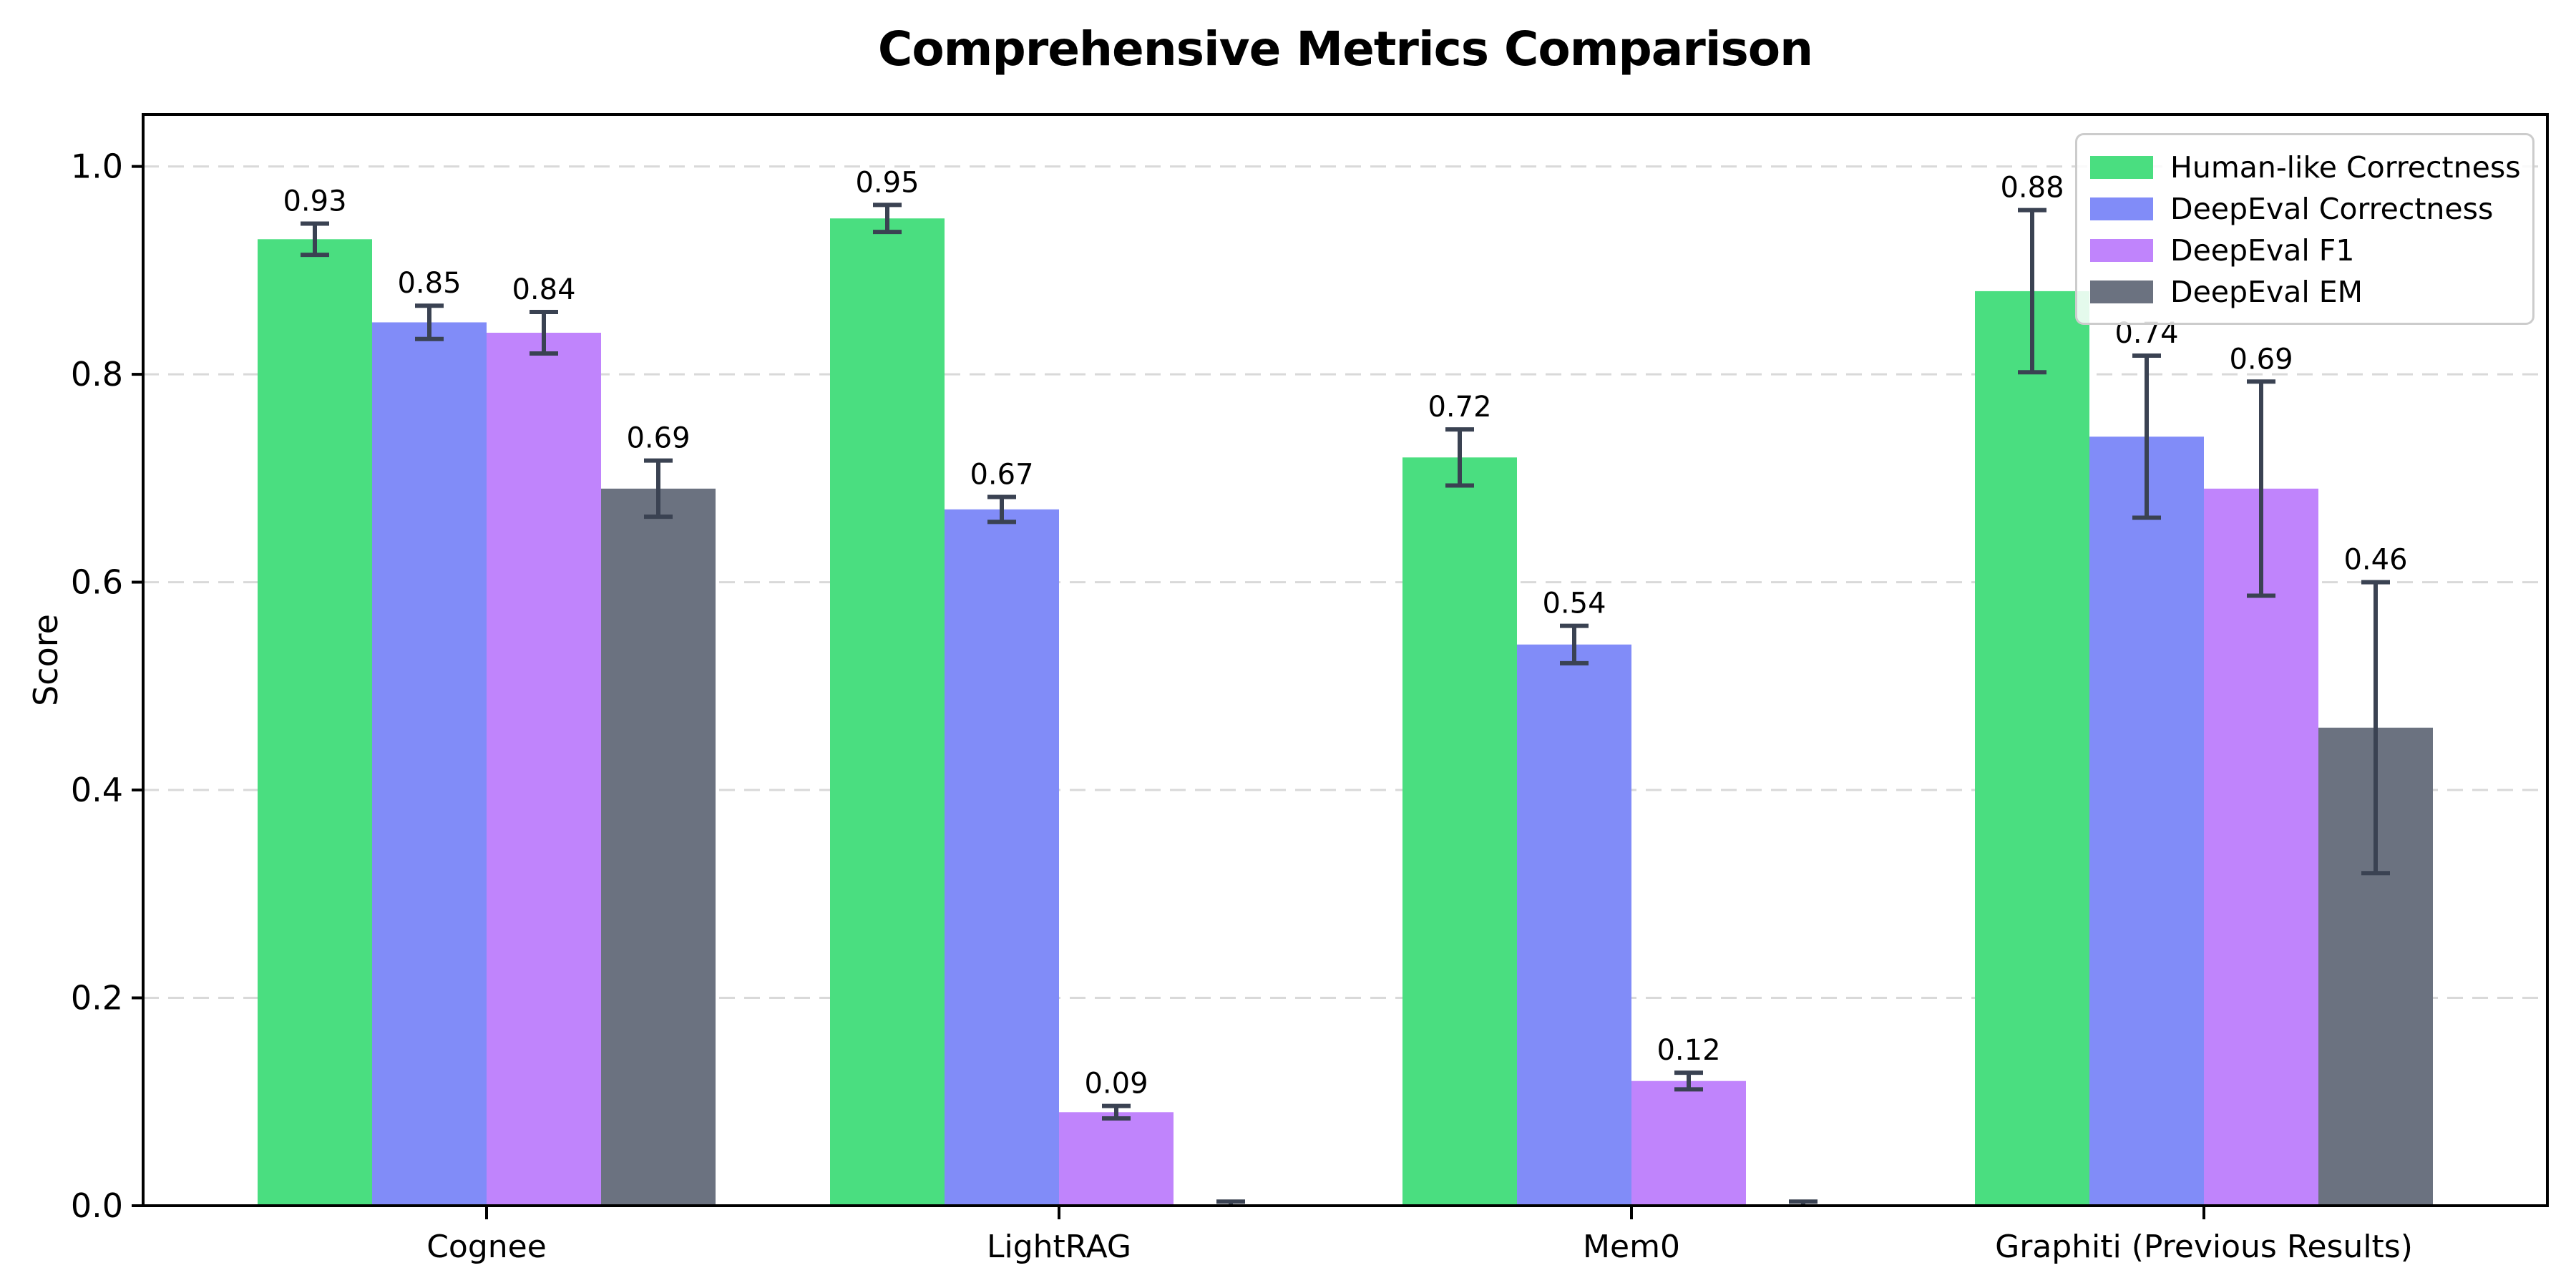 The width and height of the screenshot is (2576, 1288). What do you see at coordinates (2375, 560) in the screenshot?
I see `value-label: 0.46` at bounding box center [2375, 560].